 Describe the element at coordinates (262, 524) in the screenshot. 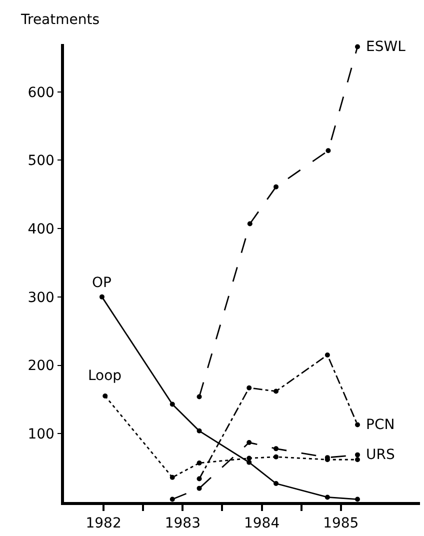

I see `x-tick-label: 1984` at that location.